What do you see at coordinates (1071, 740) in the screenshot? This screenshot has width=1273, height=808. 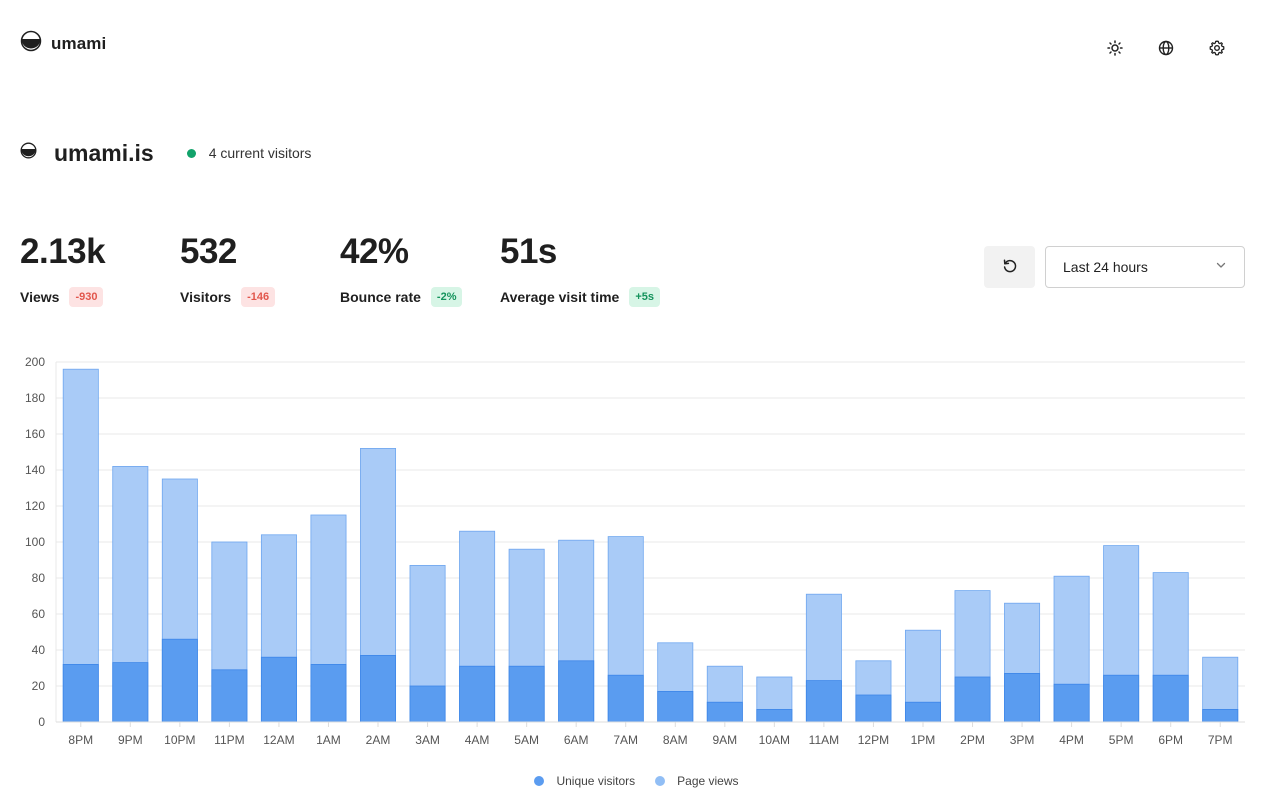 I see `x-tick-label: 4PM` at bounding box center [1071, 740].